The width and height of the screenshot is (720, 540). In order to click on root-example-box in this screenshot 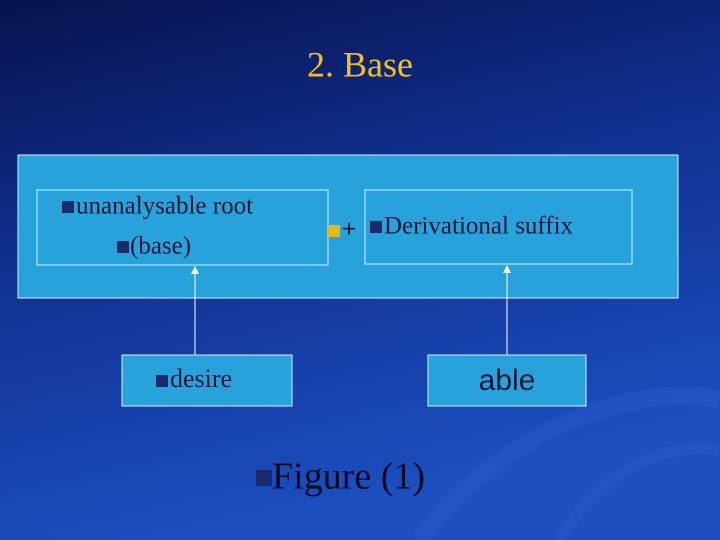, I will do `click(207, 380)`.